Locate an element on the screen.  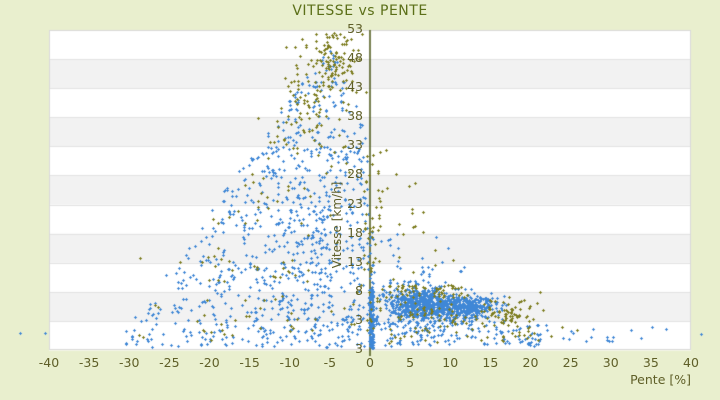
x-tick-label: -40 is located at coordinates (49, 362).